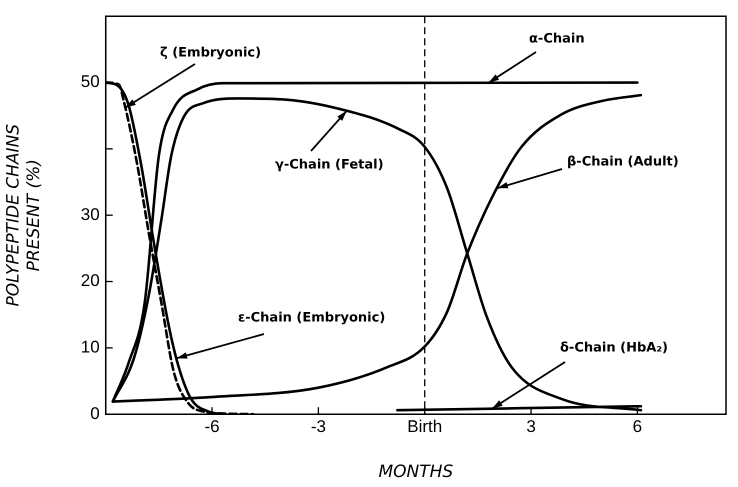 The width and height of the screenshot is (738, 487). Describe the element at coordinates (637, 426) in the screenshot. I see `x-tick-label: 6` at that location.